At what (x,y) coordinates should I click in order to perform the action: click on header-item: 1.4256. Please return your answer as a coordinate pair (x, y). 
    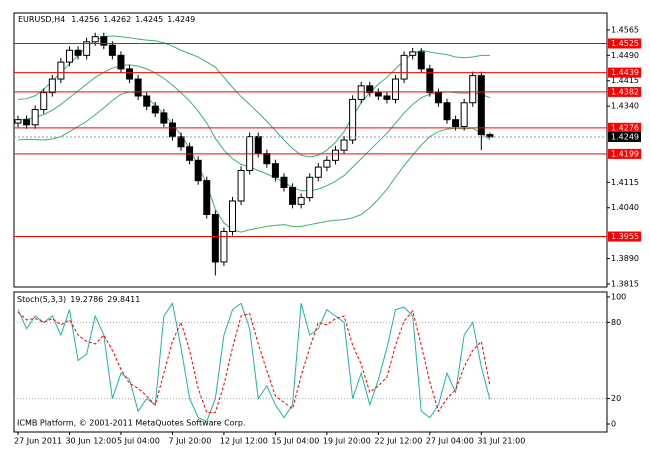
    Looking at the image, I should click on (85, 19).